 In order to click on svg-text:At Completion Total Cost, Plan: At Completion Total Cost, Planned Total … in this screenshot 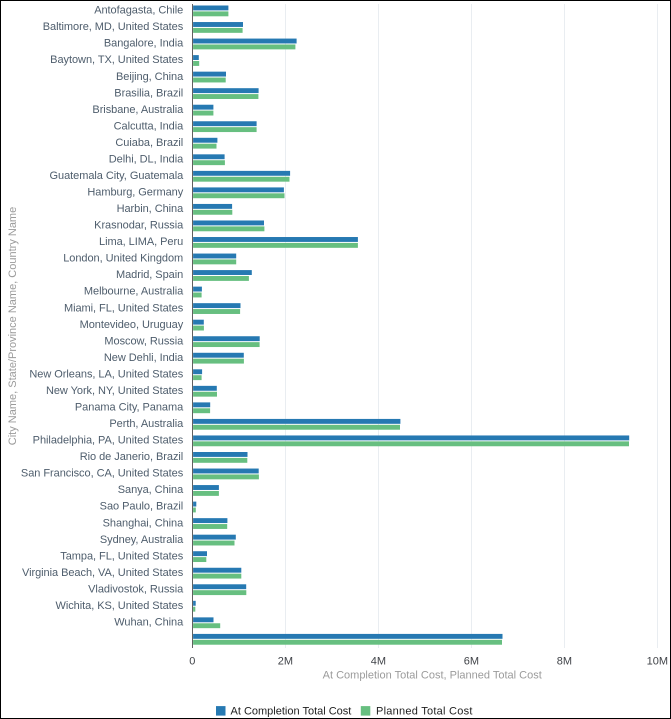, I will do `click(432, 676)`.